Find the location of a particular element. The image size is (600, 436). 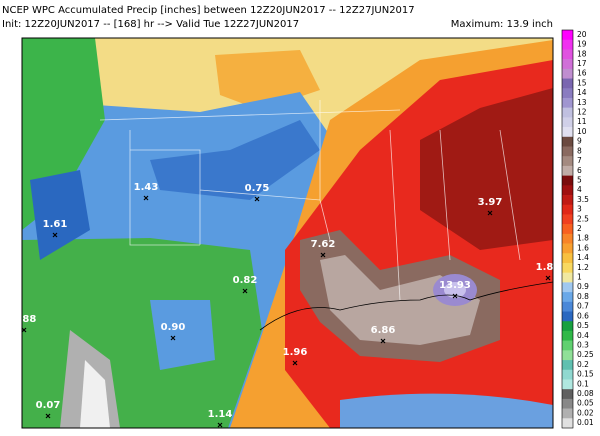

colorbar-label: 0.1 is located at coordinates (583, 383).